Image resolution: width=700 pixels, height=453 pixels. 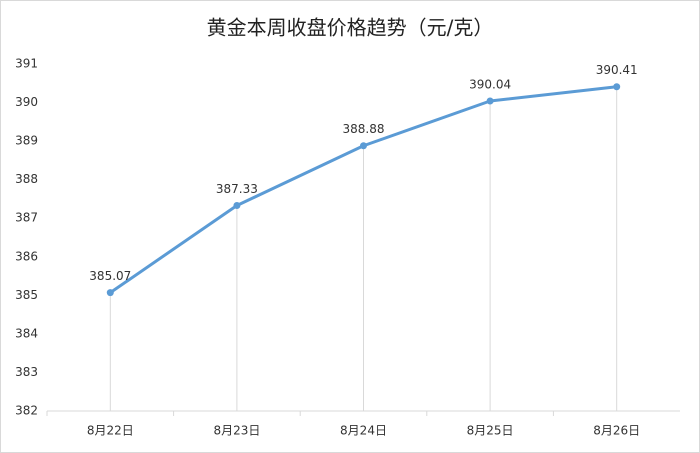 What do you see at coordinates (26, 141) in the screenshot?
I see `y-tick-label: 389` at bounding box center [26, 141].